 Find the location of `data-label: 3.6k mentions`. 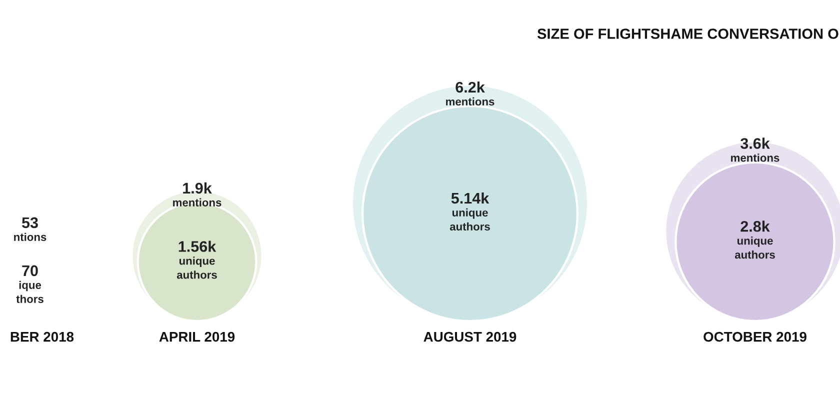

data-label: 3.6k mentions is located at coordinates (755, 150).